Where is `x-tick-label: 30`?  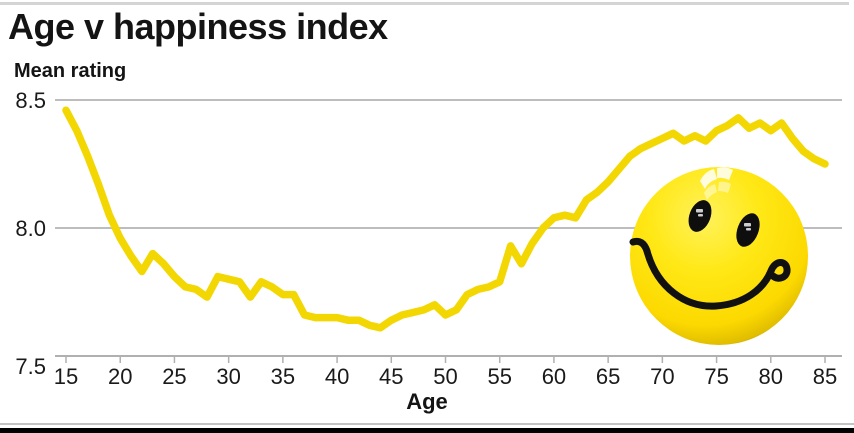
x-tick-label: 30 is located at coordinates (228, 376).